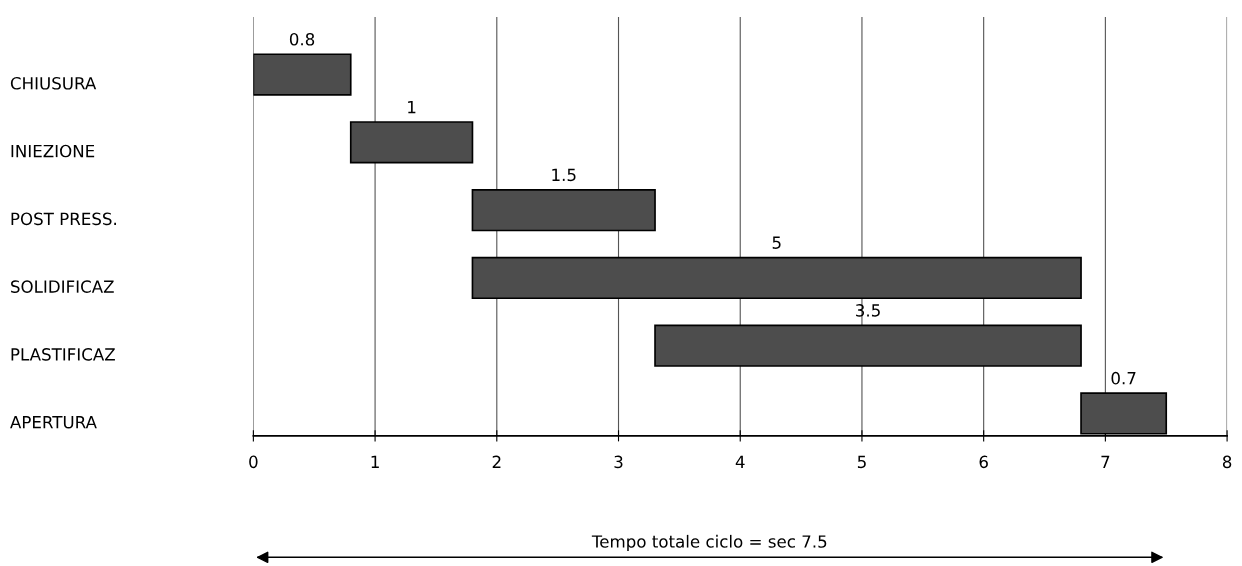  I want to click on y-tick-label: INIEZIONE, so click(53, 151).